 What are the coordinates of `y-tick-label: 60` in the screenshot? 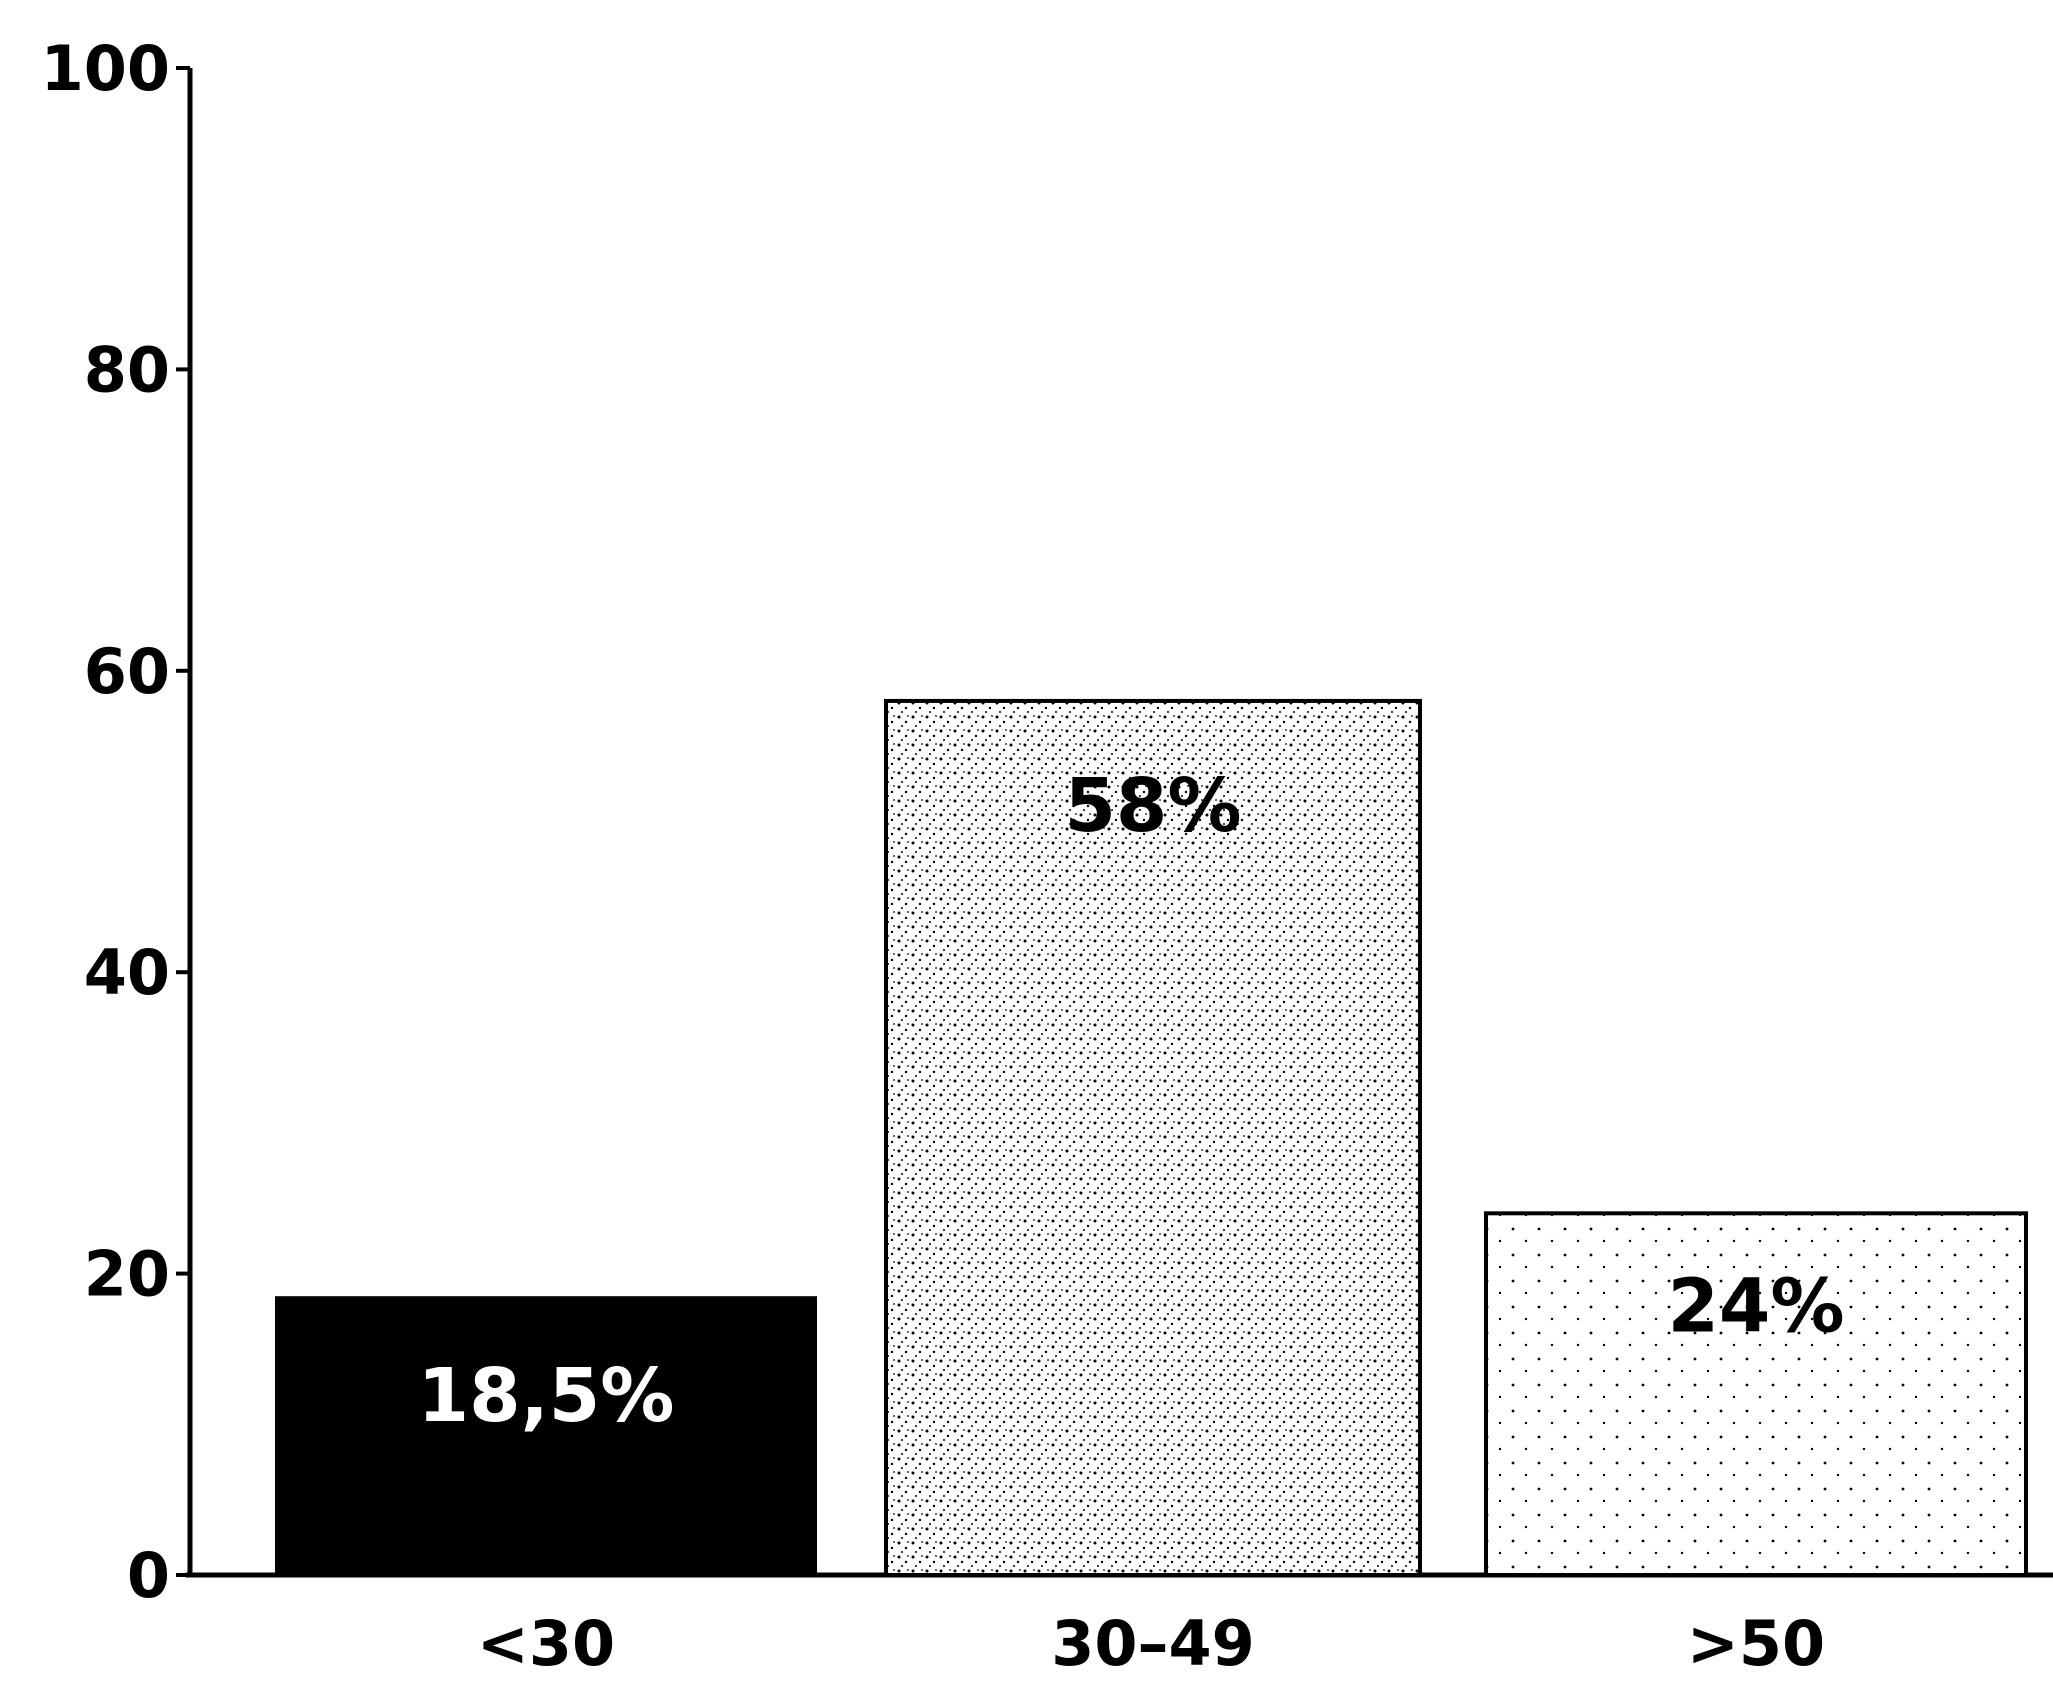 It's located at (127, 671).